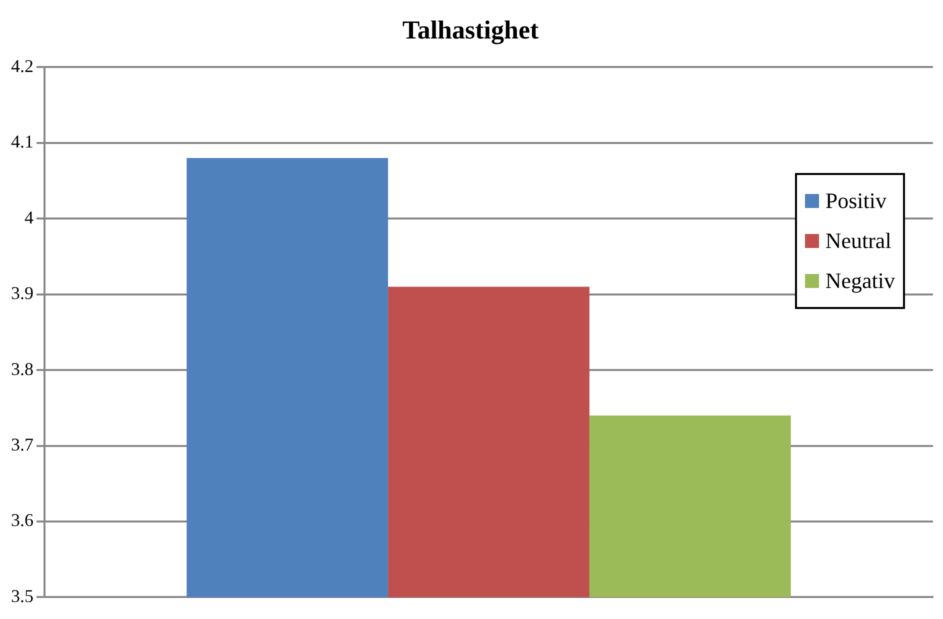 The width and height of the screenshot is (943, 619). What do you see at coordinates (22, 368) in the screenshot?
I see `y-tick-label: 3.8` at bounding box center [22, 368].